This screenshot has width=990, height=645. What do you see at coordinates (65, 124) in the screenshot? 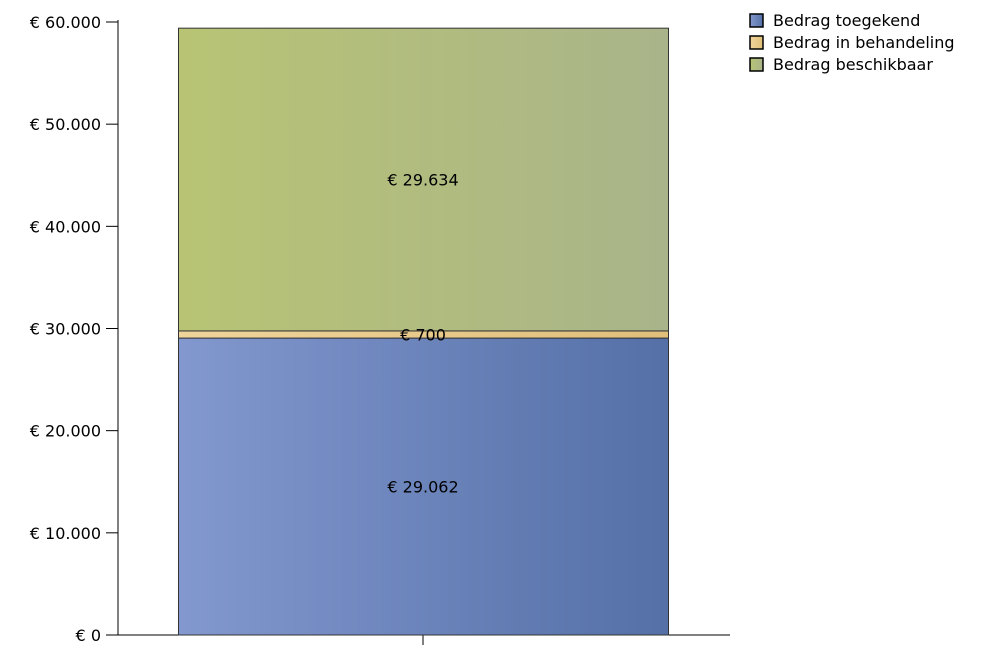
I see `y-tick-label: € 50.000` at bounding box center [65, 124].